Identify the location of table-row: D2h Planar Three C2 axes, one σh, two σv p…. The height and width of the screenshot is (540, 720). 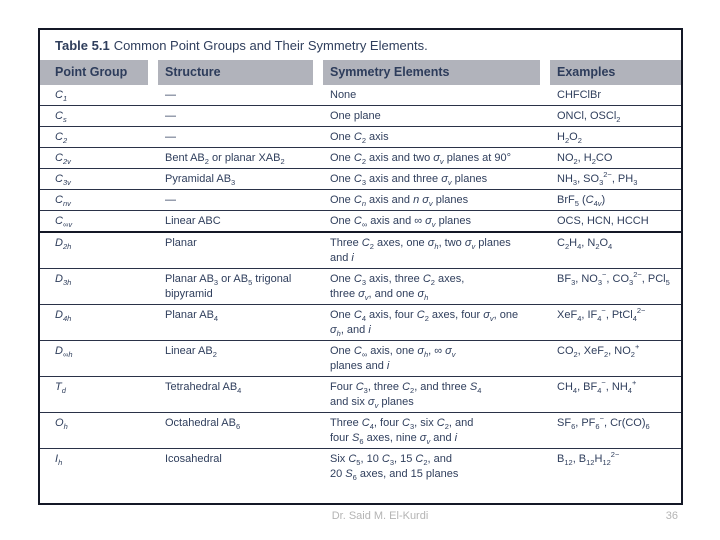
(360, 251).